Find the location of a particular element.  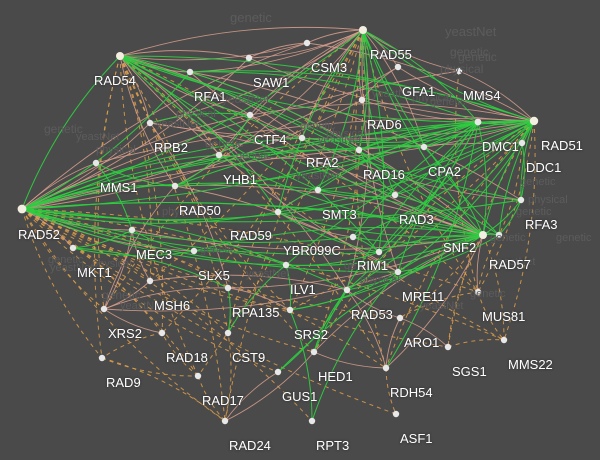

node-csm3 is located at coordinates (307, 43).